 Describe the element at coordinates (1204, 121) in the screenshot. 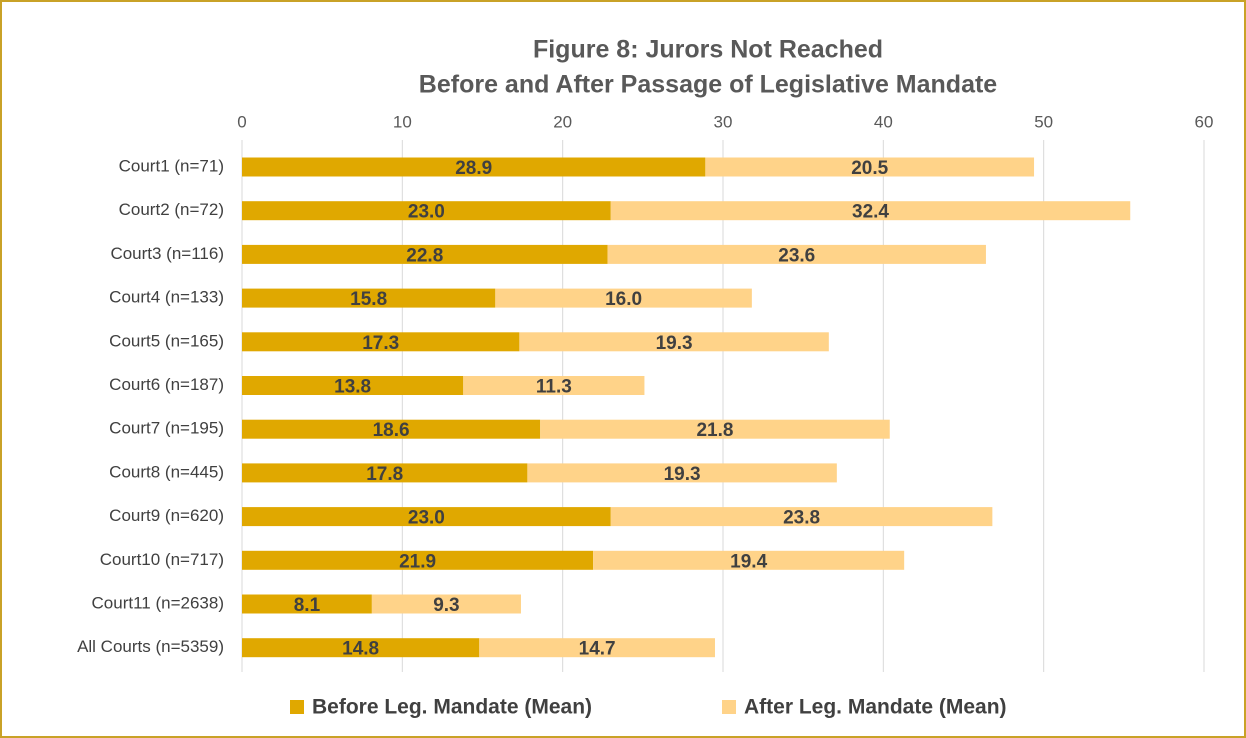

I see `x-tick-label: 60` at that location.